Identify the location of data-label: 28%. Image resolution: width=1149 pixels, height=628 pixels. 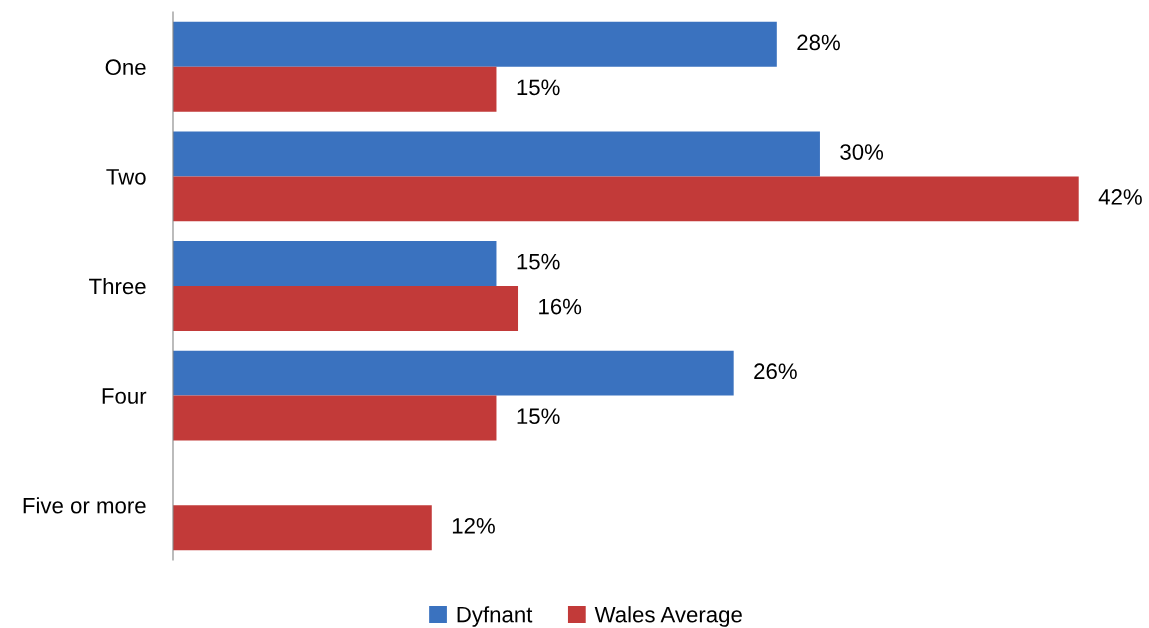
(818, 42).